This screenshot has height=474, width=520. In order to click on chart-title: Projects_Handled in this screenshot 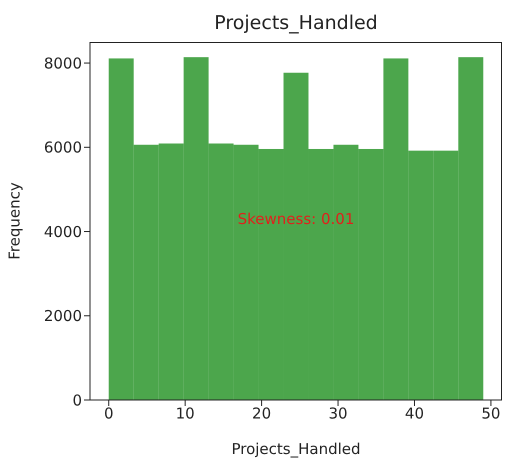, I will do `click(296, 23)`.